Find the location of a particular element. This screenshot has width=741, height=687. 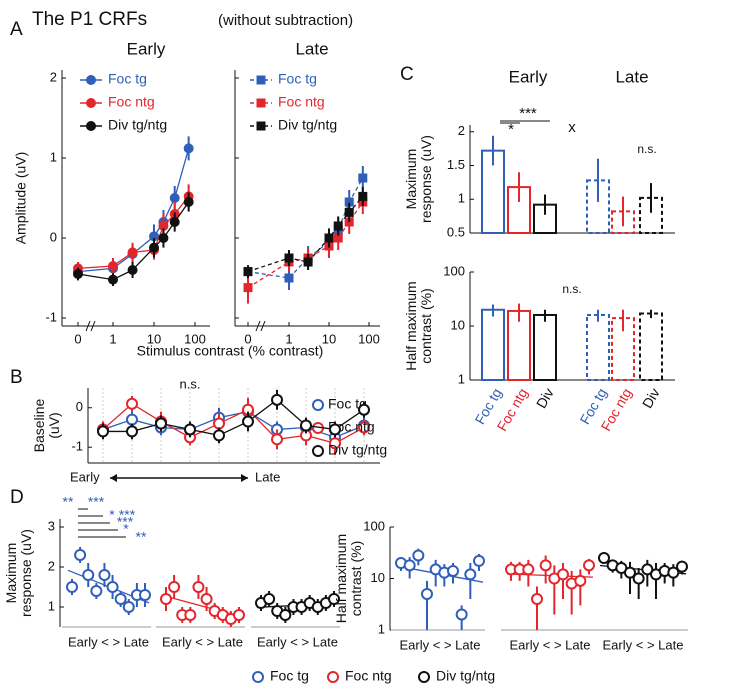

group-label: Early is located at coordinates (528, 76).